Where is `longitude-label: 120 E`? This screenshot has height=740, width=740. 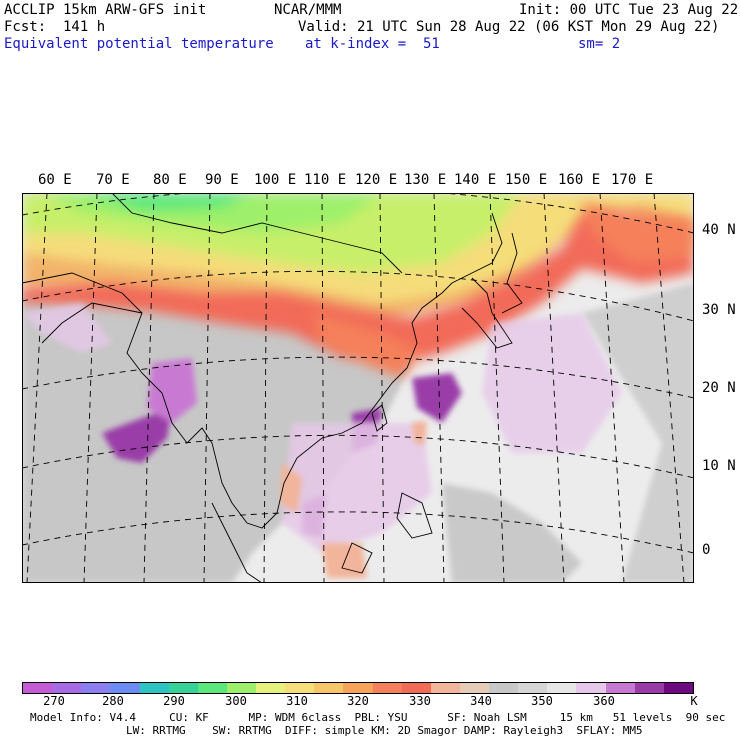
longitude-label: 120 E is located at coordinates (376, 180).